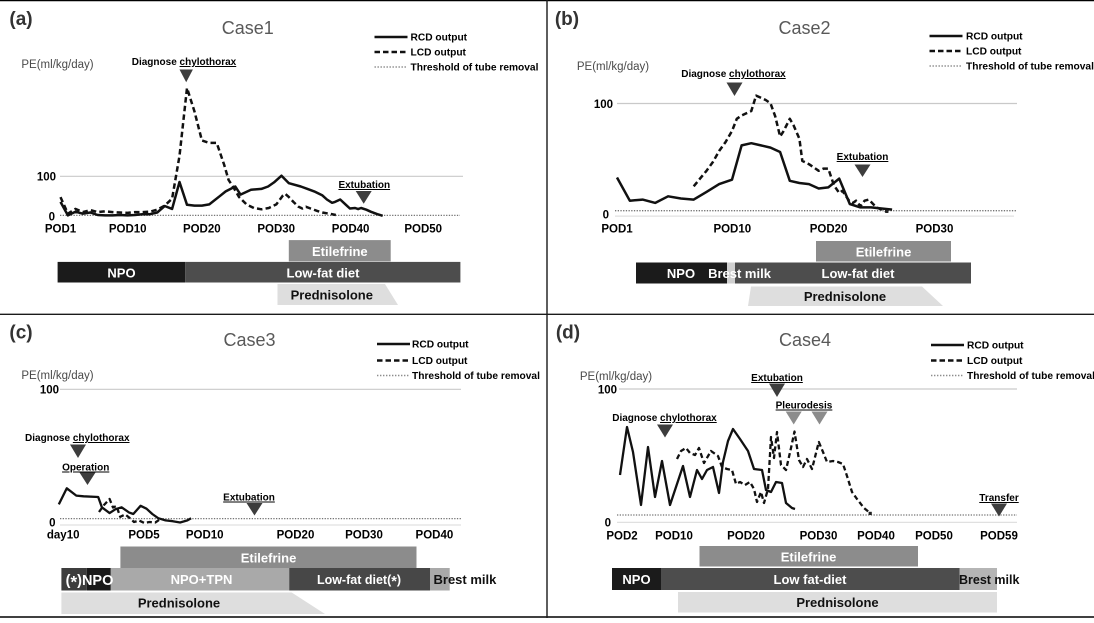  What do you see at coordinates (999, 498) in the screenshot?
I see `svg-text: Transfer` at bounding box center [999, 498].